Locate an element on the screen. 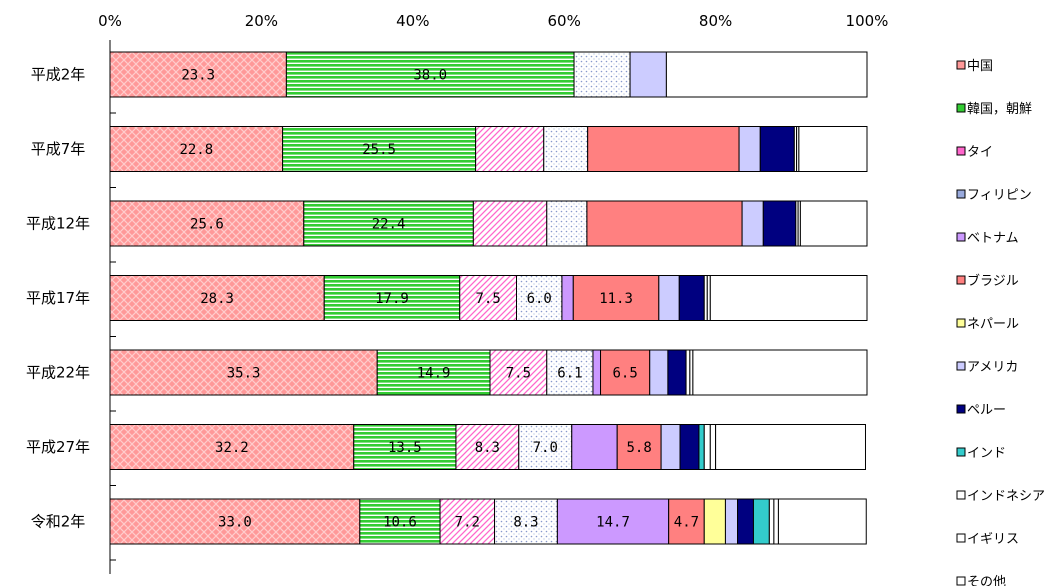 The height and width of the screenshot is (586, 1050). data-label: 6.5 is located at coordinates (624, 374).